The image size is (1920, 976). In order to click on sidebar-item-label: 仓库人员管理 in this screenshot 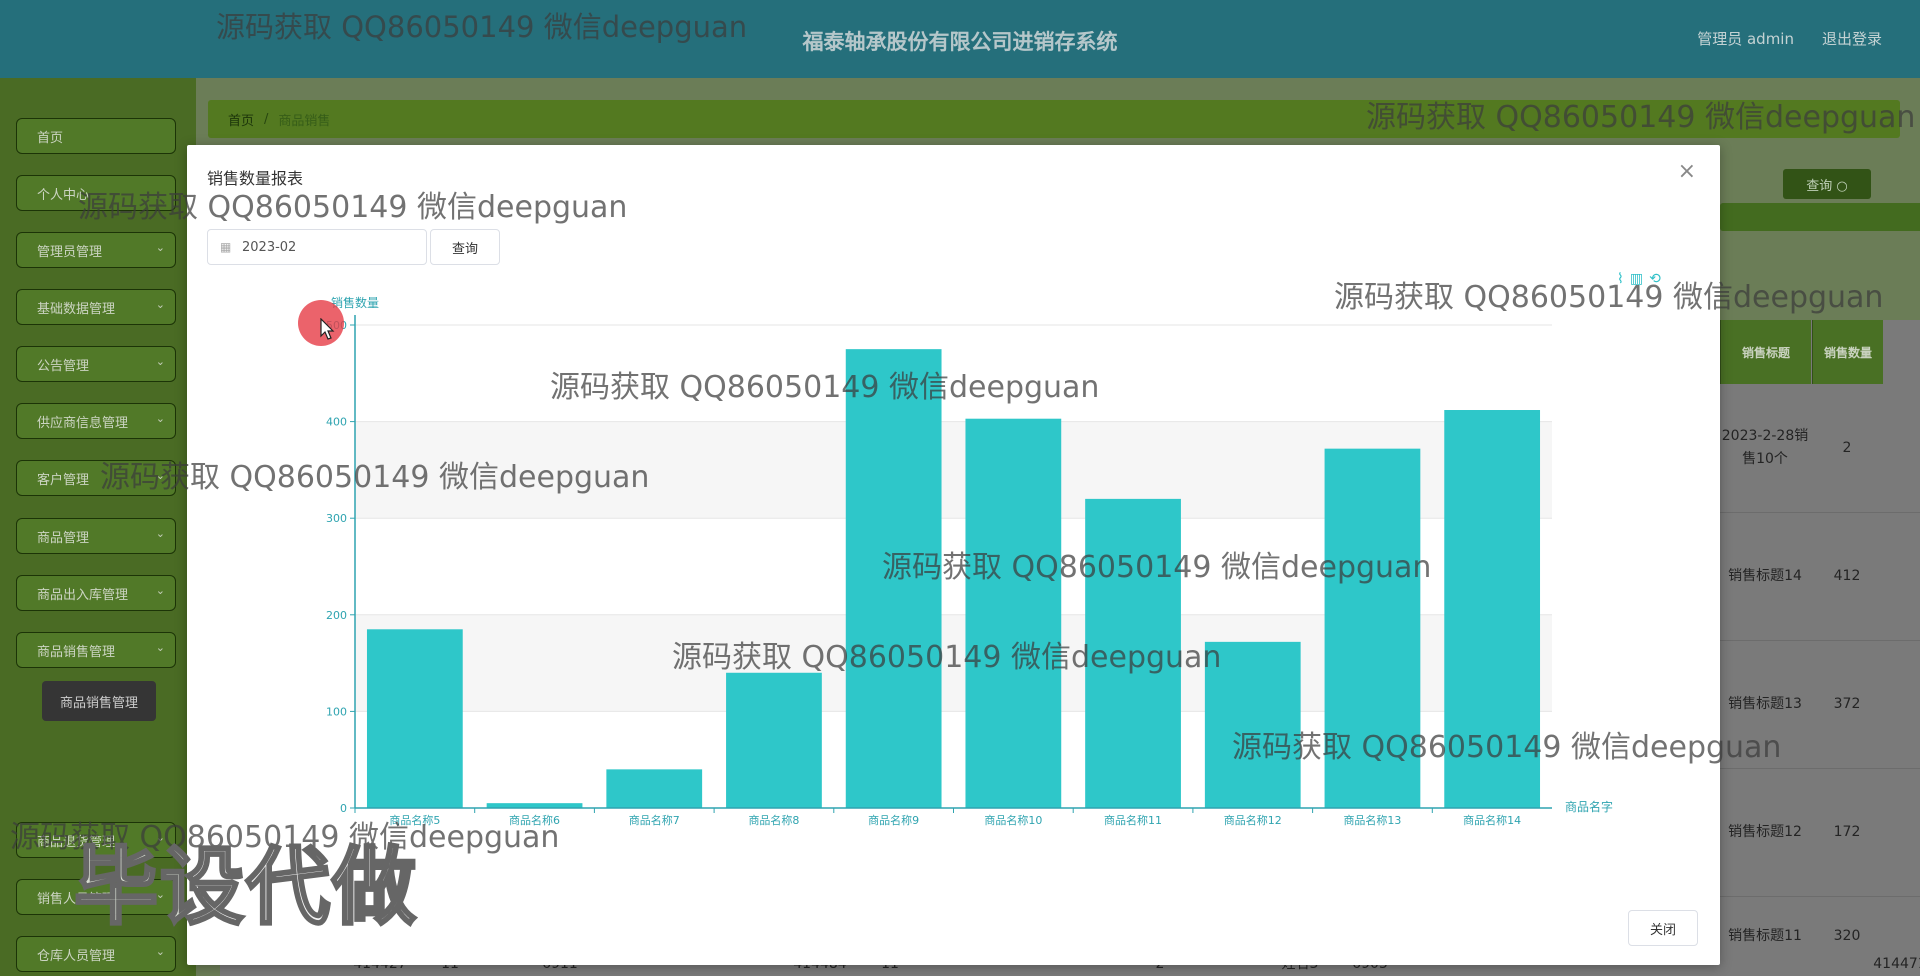, I will do `click(76, 956)`.